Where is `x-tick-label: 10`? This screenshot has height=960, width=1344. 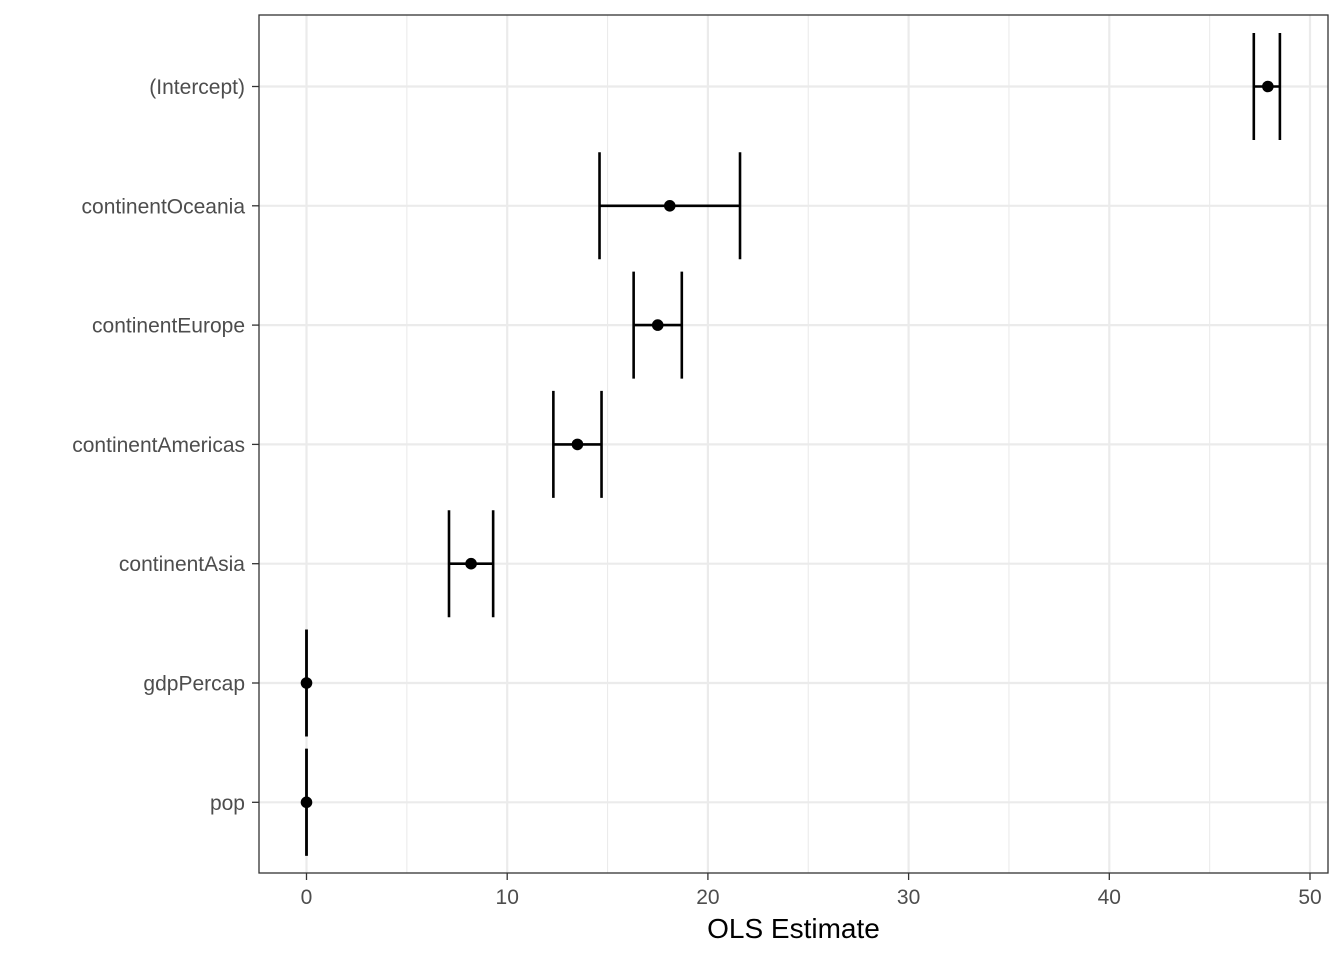 x-tick-label: 10 is located at coordinates (507, 897).